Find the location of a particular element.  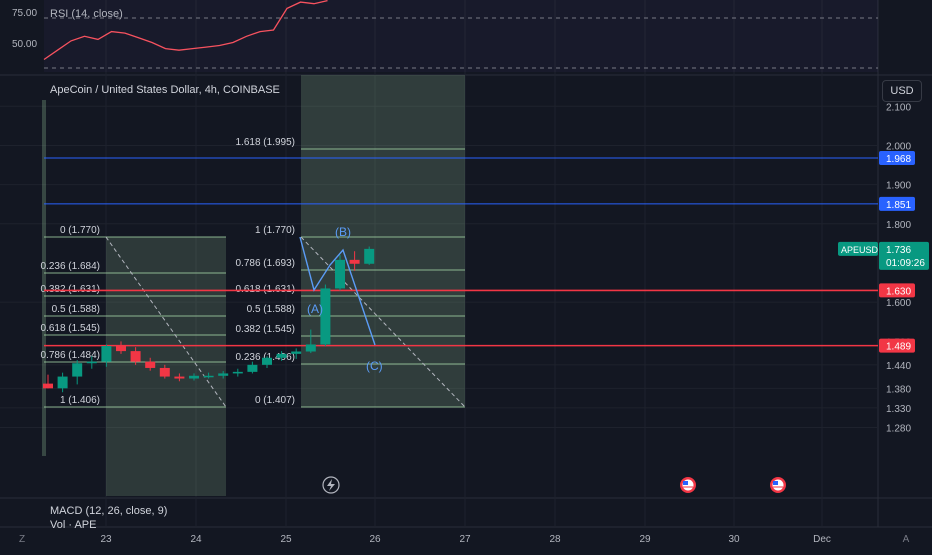

rsi-level-label: 75.00 is located at coordinates (24, 13).